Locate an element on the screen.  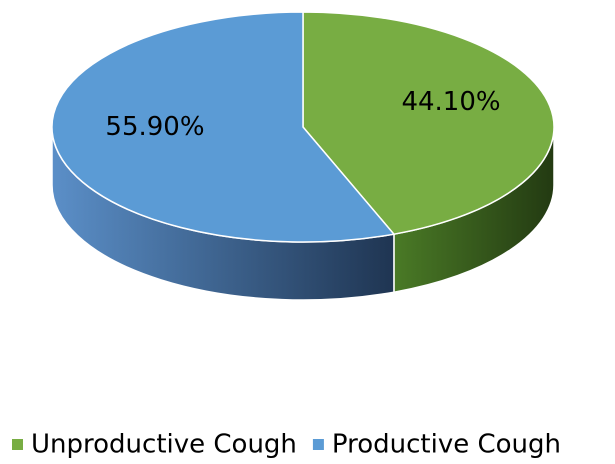
legend-label: Productive Cough is located at coordinates (446, 445).